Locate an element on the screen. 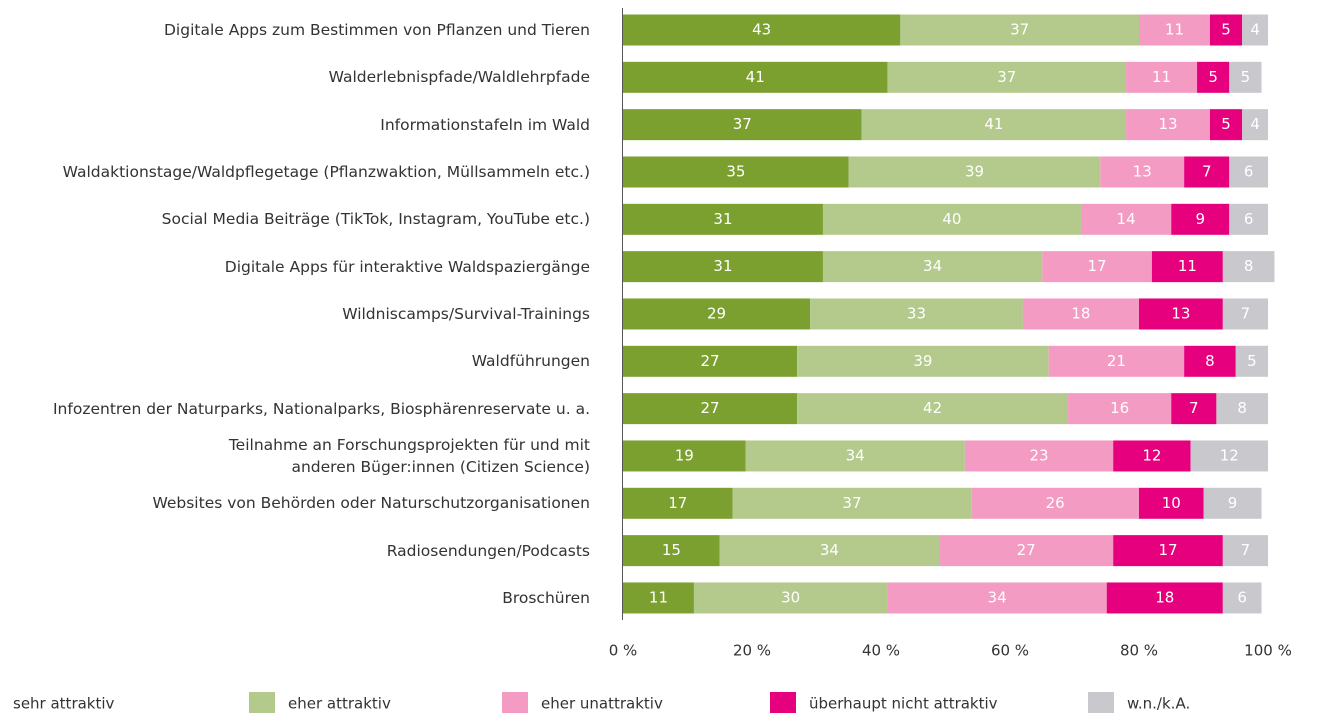 This screenshot has height=713, width=1317. value-label: 14 is located at coordinates (1126, 219).